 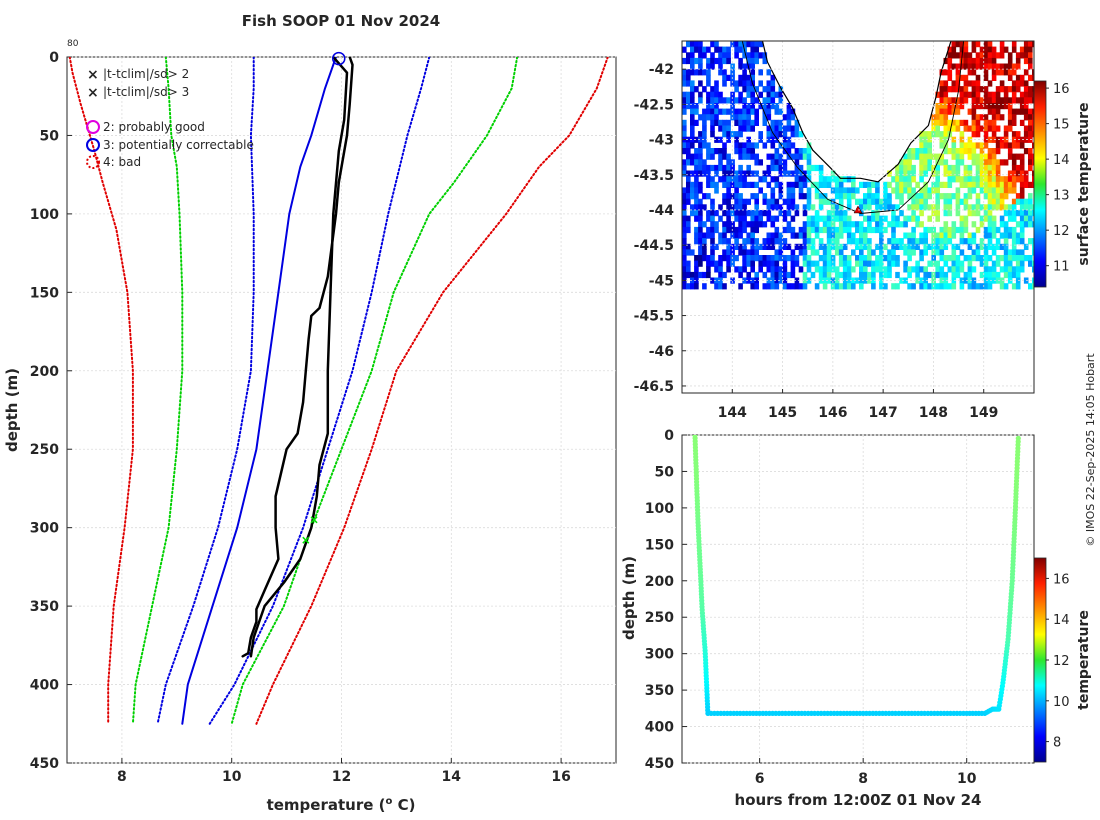 What do you see at coordinates (659, 764) in the screenshot?
I see `y-tick-label: 450` at bounding box center [659, 764].